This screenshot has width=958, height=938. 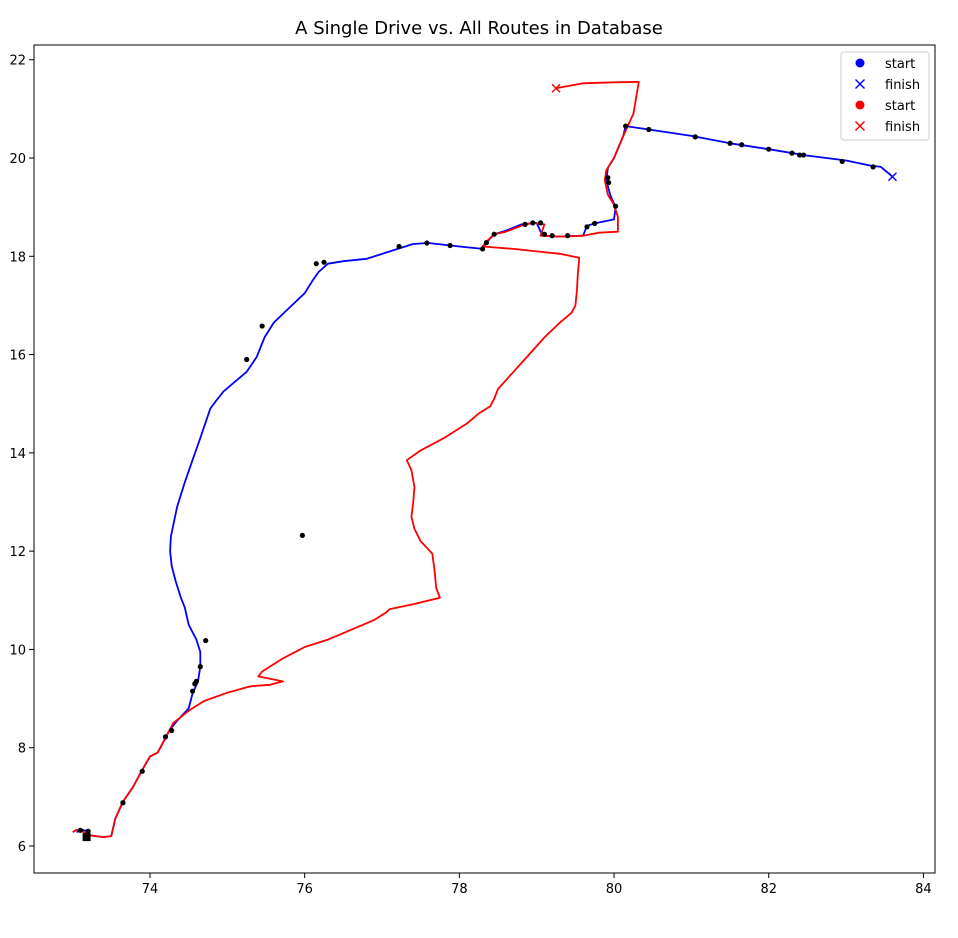 I want to click on x-tick-label: 78, so click(x=459, y=889).